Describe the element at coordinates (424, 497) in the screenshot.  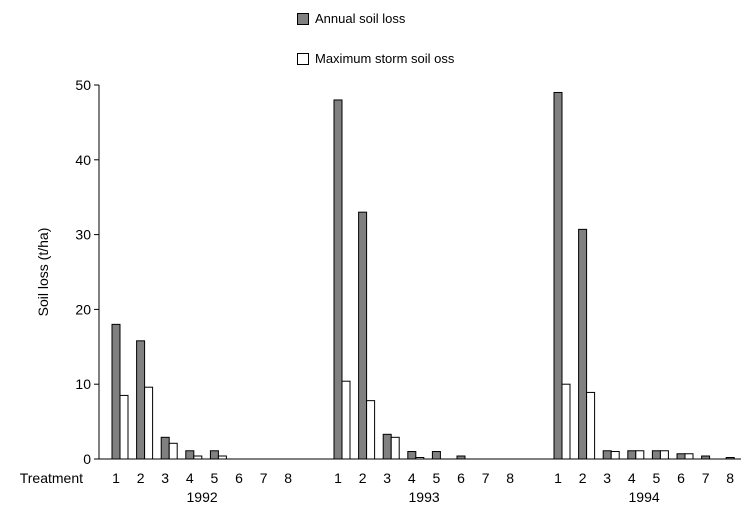
I see `group-label-1993: 1993` at that location.